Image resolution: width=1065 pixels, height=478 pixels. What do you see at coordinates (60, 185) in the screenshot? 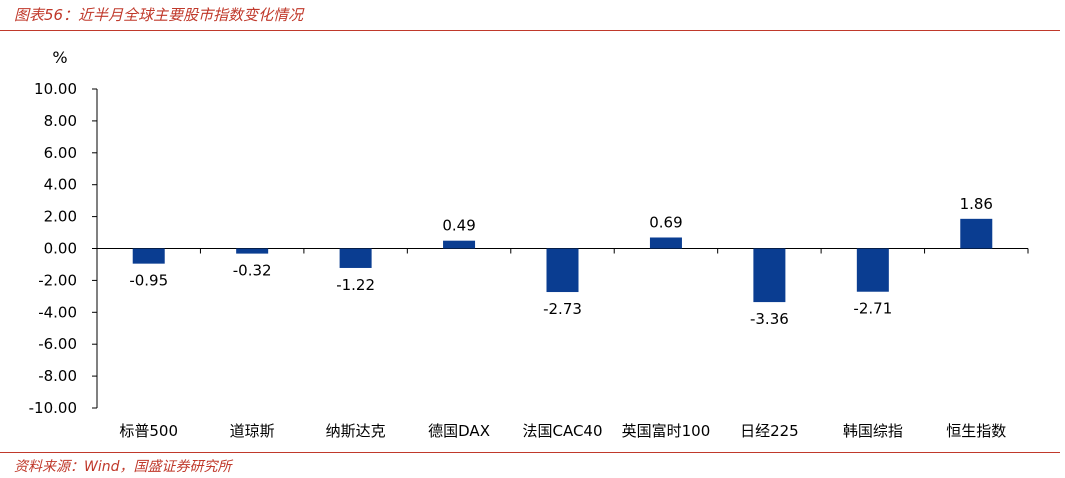
I see `y-tick-label: 4.00` at bounding box center [60, 185].